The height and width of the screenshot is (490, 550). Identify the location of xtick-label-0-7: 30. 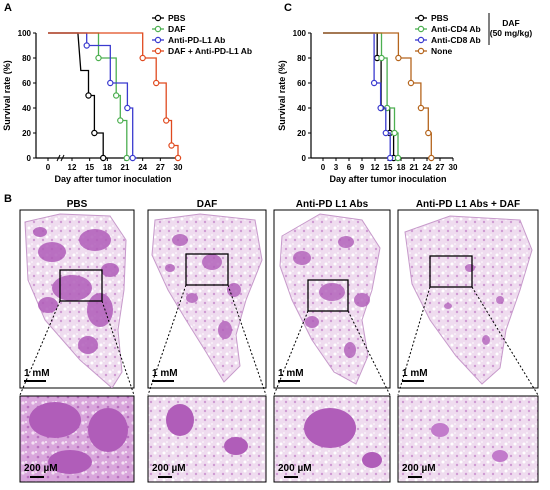
(178, 167).